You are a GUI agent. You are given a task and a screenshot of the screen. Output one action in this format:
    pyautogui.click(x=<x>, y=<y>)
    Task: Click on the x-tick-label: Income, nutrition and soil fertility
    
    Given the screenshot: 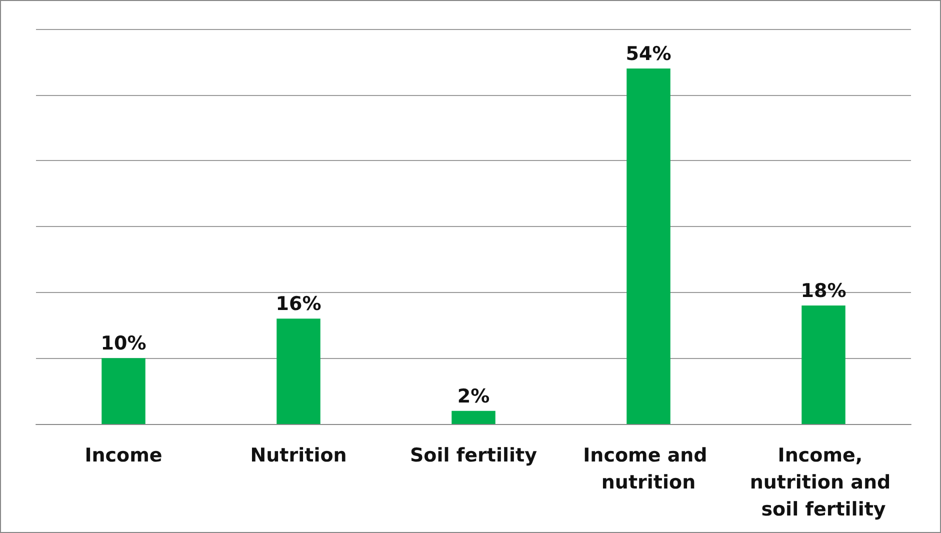 What is the action you would take?
    pyautogui.click(x=824, y=482)
    